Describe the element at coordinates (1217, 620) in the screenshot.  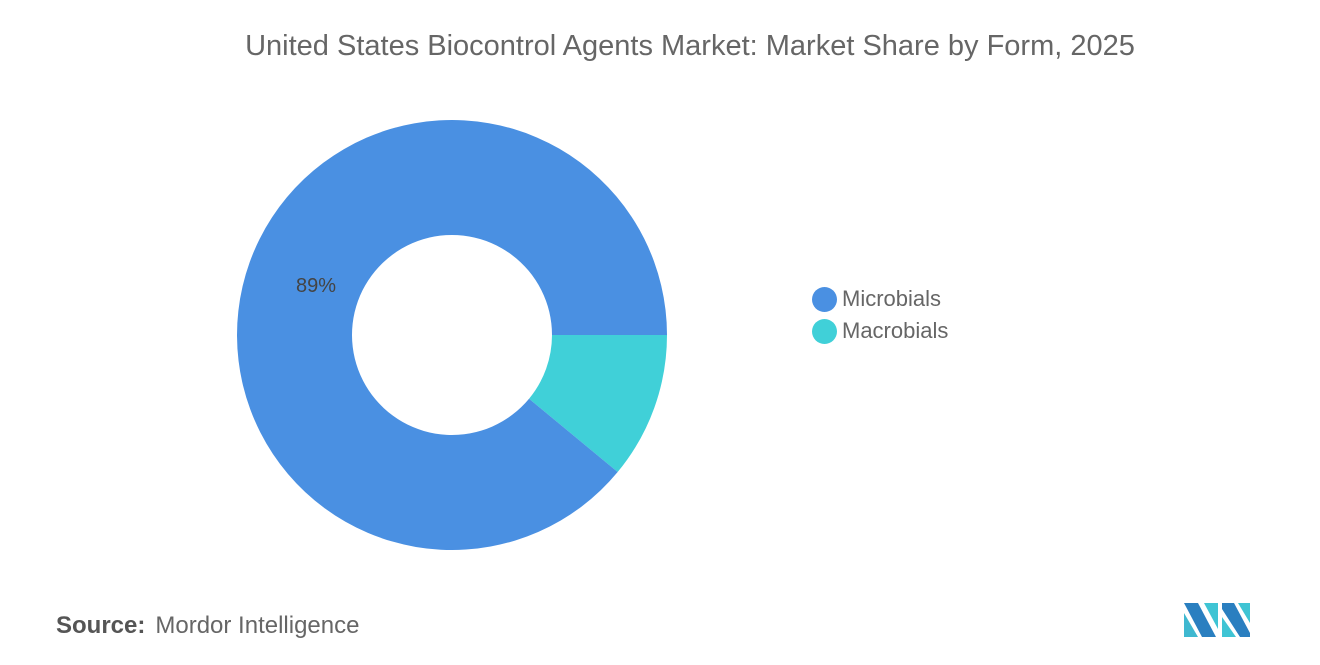
I see `mordor-intelligence-logo` at that location.